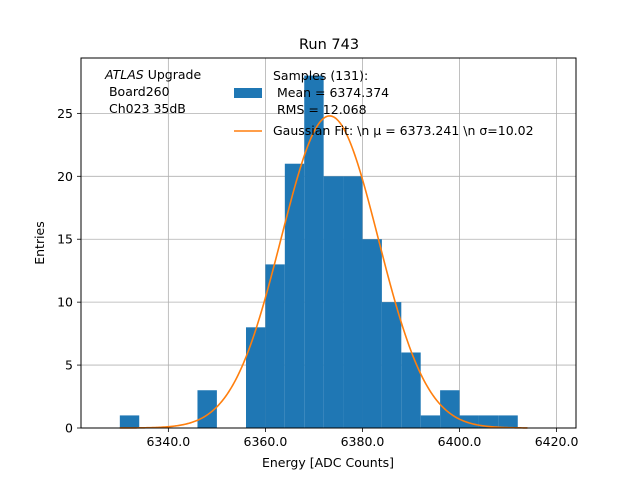 This screenshot has width=640, height=480. Describe the element at coordinates (460, 441) in the screenshot. I see `x-tick-label: 6400.0` at that location.